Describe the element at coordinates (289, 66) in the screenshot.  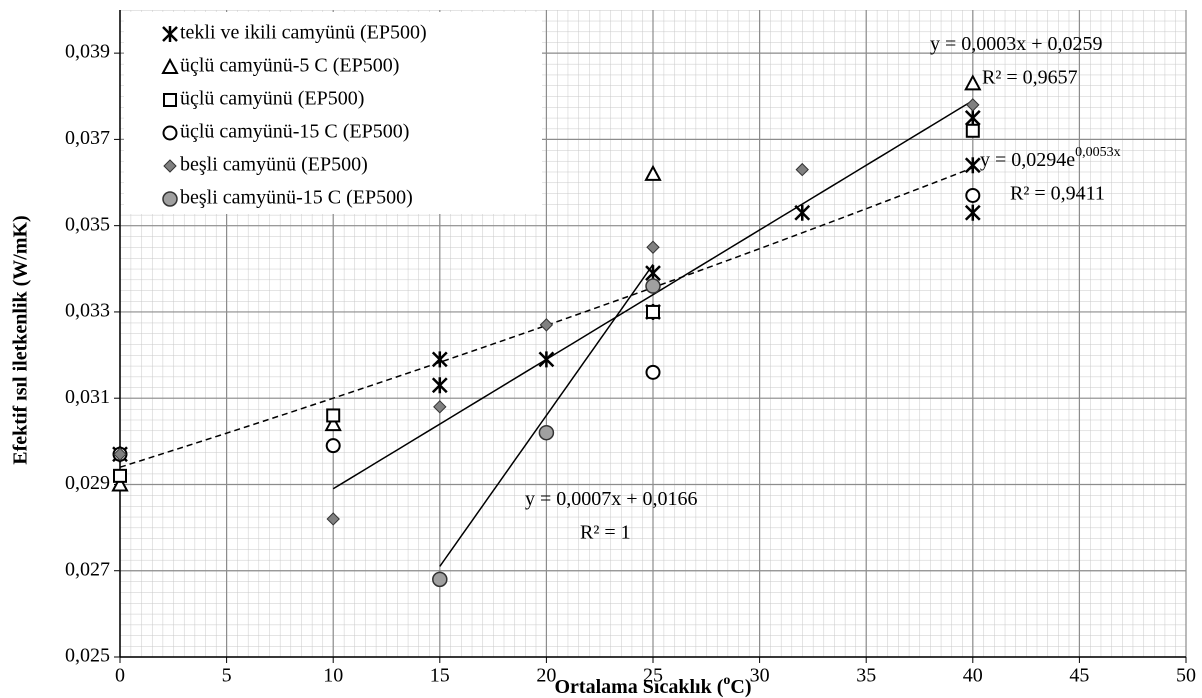
I see `legend-label: üçlü camyünü-5 C (EP500)` at that location.